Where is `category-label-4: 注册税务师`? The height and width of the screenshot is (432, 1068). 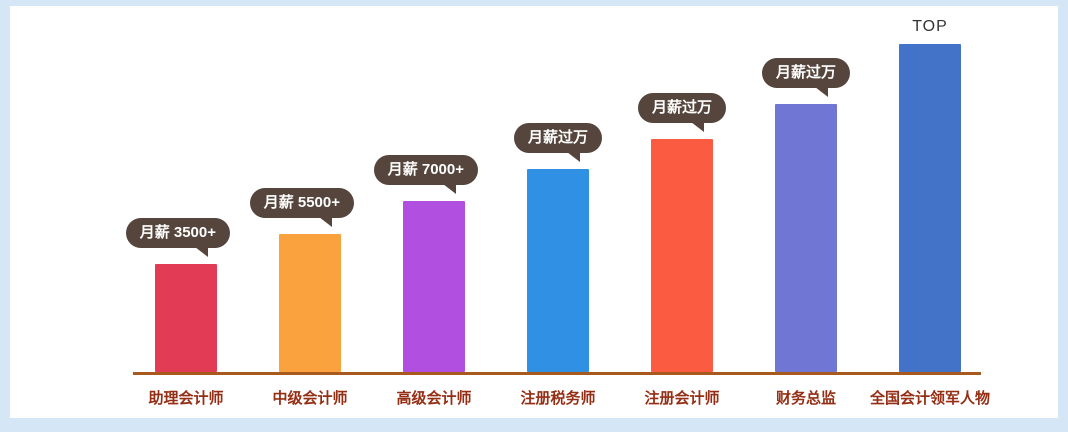 category-label-4: 注册税务师 is located at coordinates (558, 398).